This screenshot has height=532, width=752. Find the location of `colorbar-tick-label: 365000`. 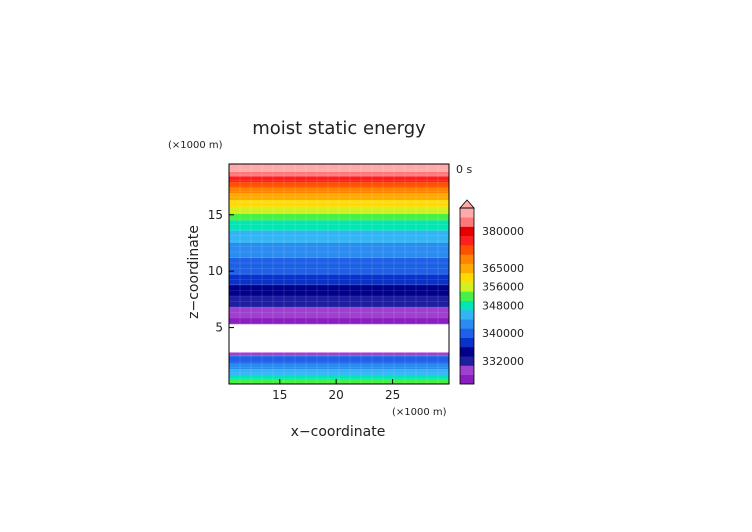

colorbar-tick-label: 365000 is located at coordinates (503, 268).